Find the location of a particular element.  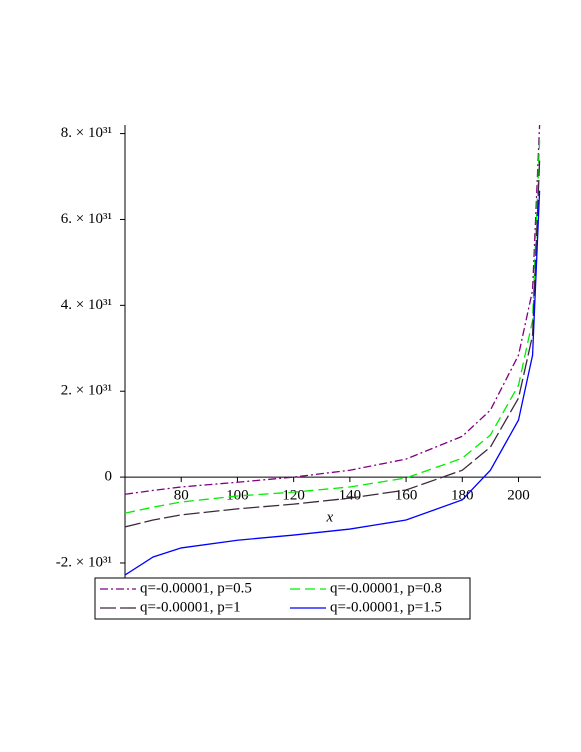

y-tick-label: -2. × 10³¹ is located at coordinates (84, 562).